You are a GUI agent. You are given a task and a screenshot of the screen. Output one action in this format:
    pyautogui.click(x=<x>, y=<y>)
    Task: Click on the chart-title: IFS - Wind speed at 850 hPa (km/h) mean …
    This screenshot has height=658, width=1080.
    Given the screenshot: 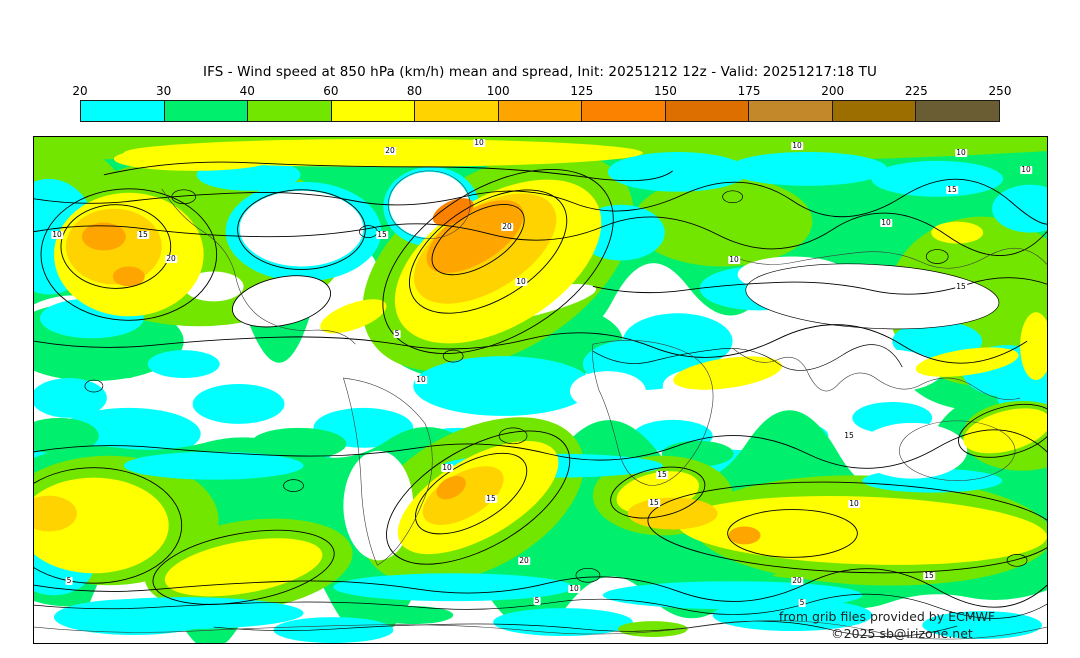 What is the action you would take?
    pyautogui.click(x=540, y=72)
    